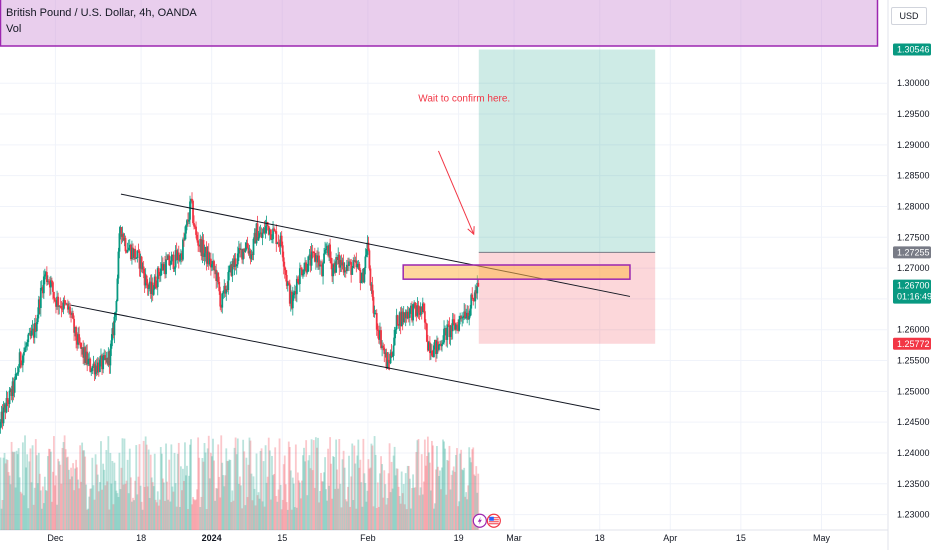 This screenshot has height=550, width=932. Describe the element at coordinates (912, 252) in the screenshot. I see `price-badge: 1.27255` at that location.